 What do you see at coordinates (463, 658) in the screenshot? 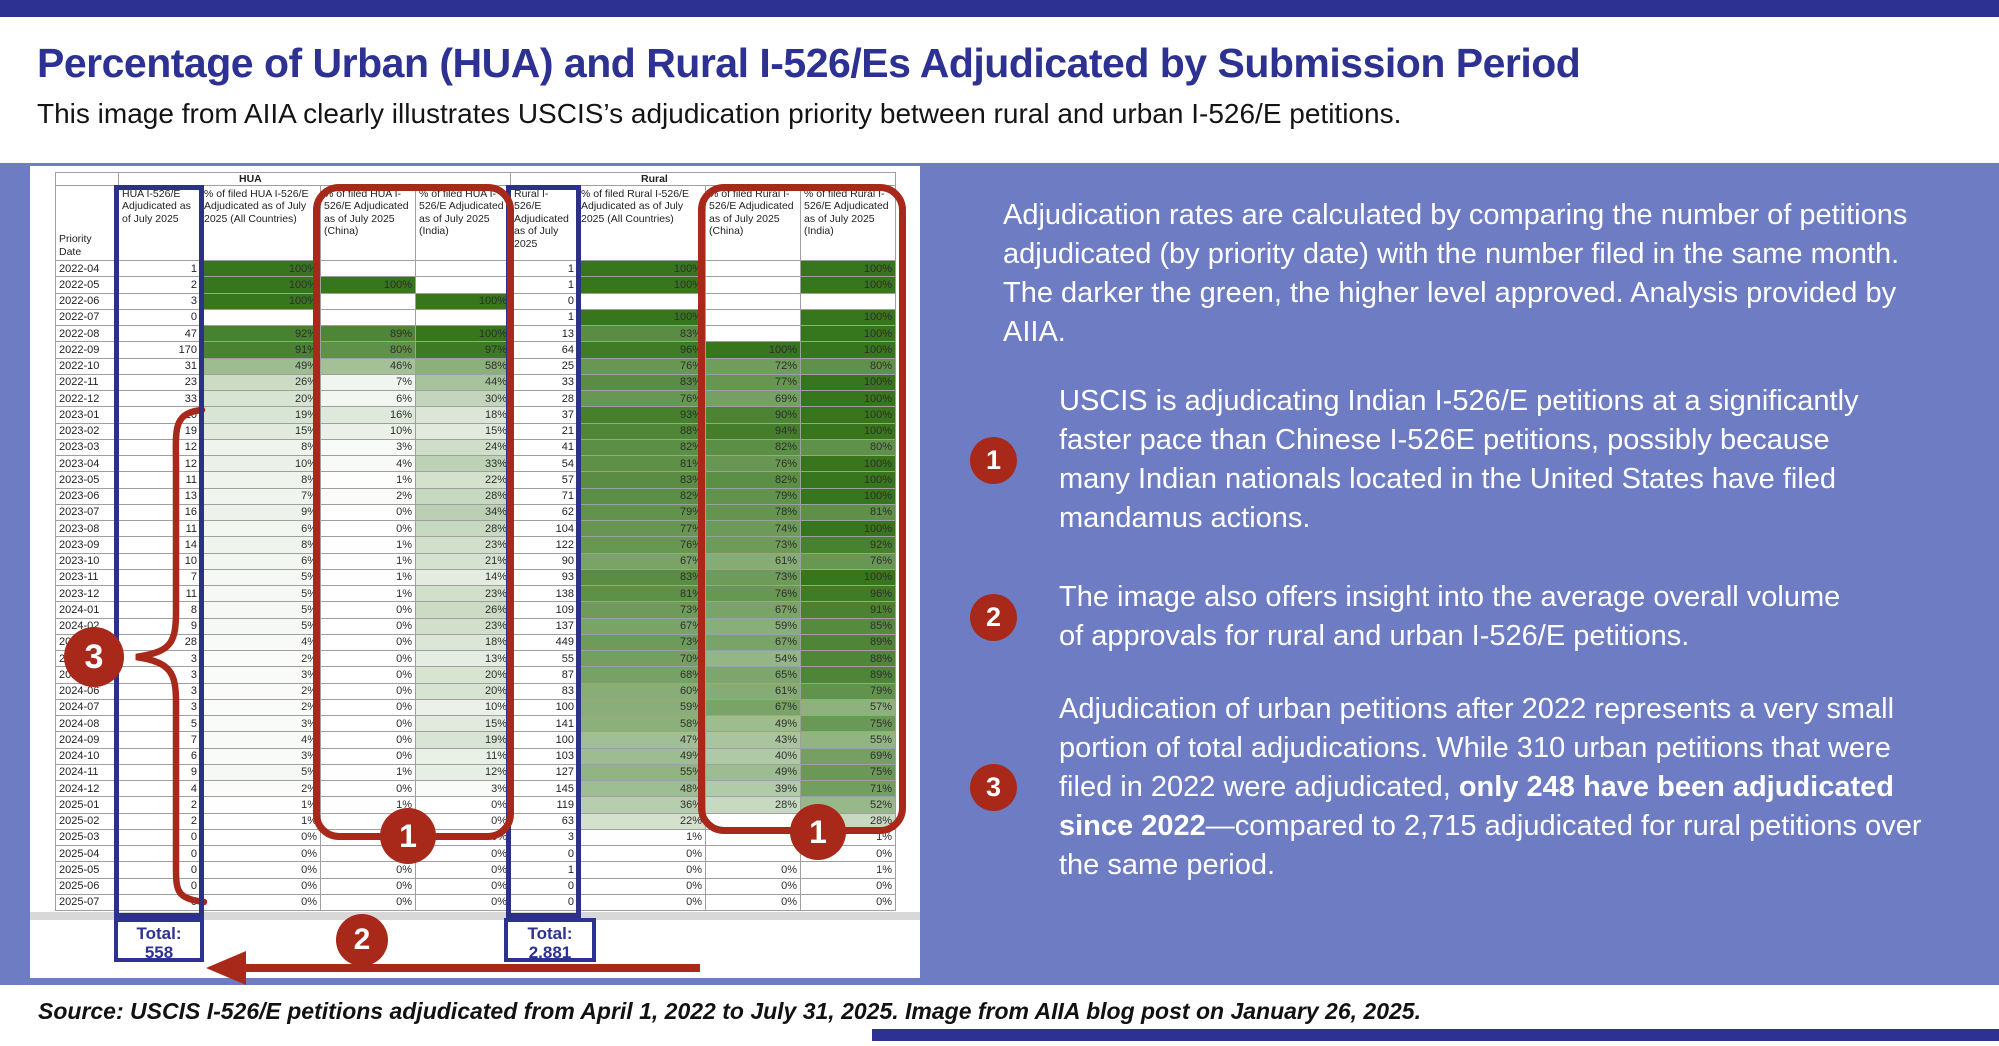
I see `percent-cell: 13%` at bounding box center [463, 658].